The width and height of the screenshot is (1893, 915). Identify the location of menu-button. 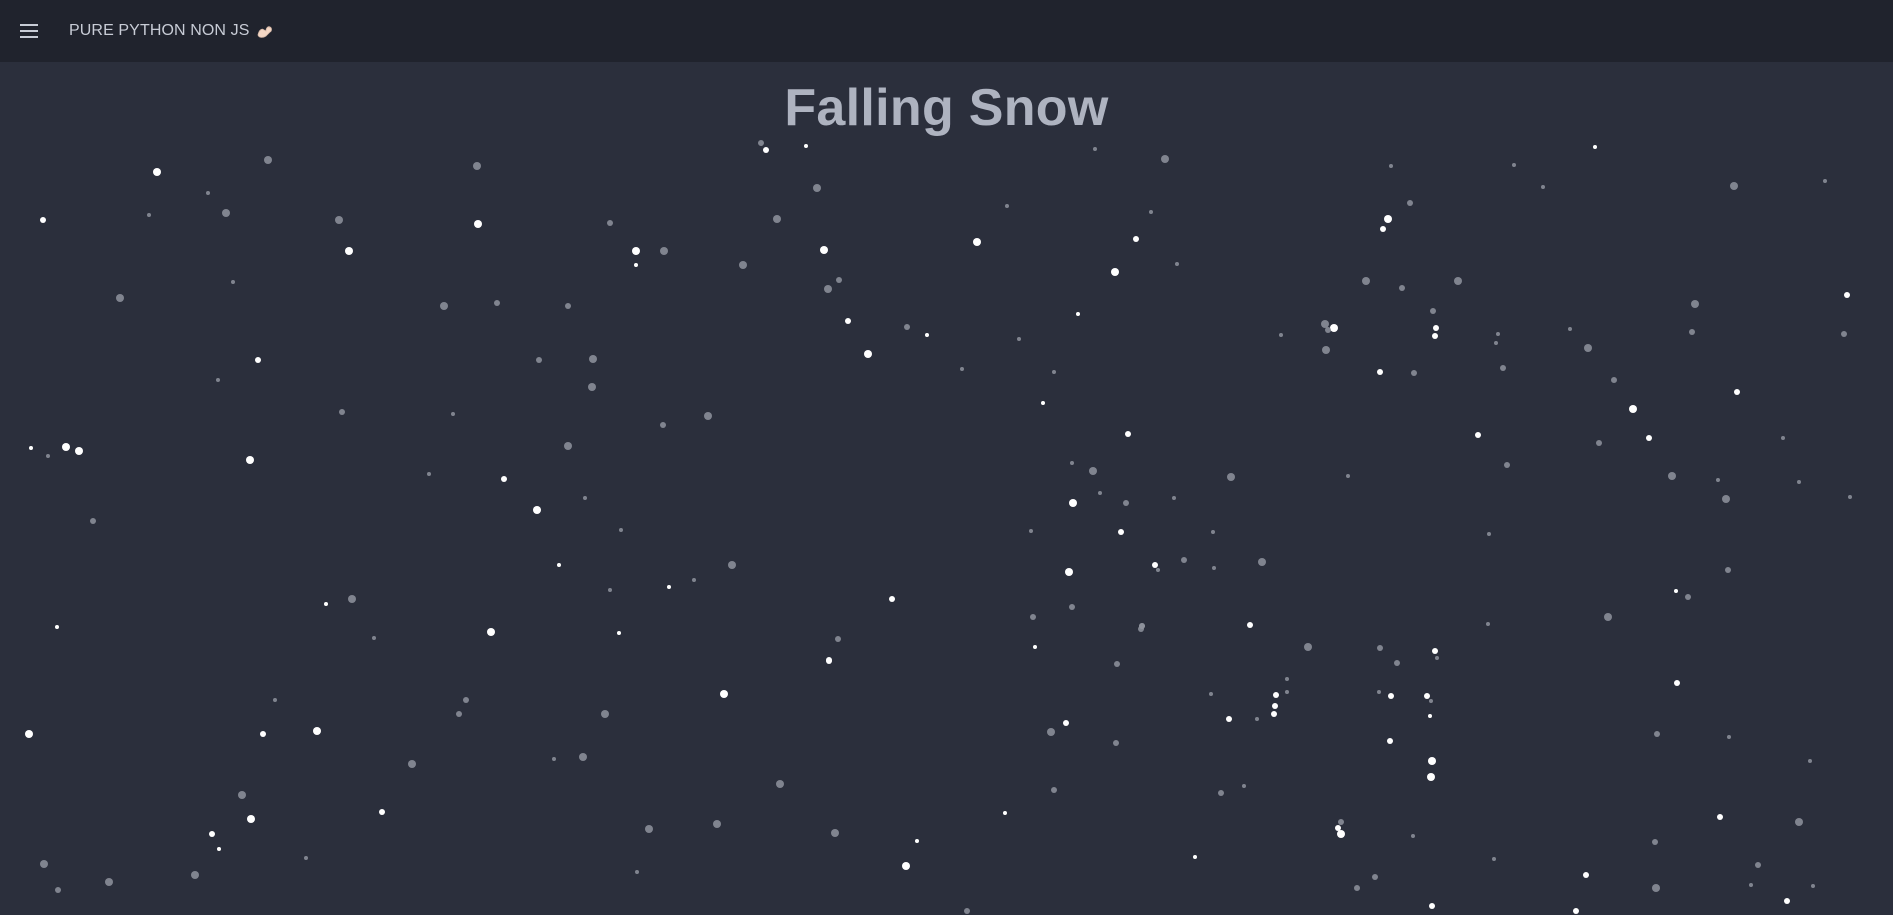
(29, 31).